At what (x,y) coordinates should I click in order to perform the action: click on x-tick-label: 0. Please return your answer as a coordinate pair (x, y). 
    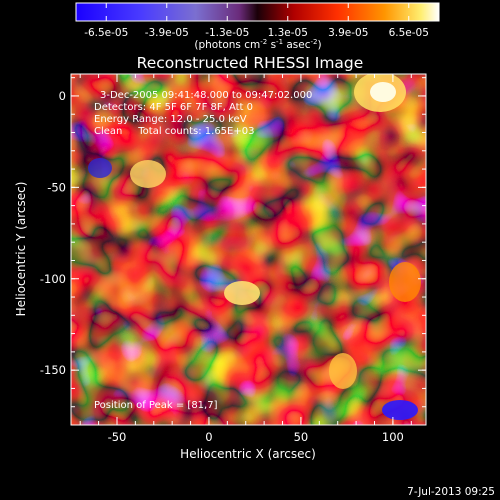
    Looking at the image, I should click on (208, 437).